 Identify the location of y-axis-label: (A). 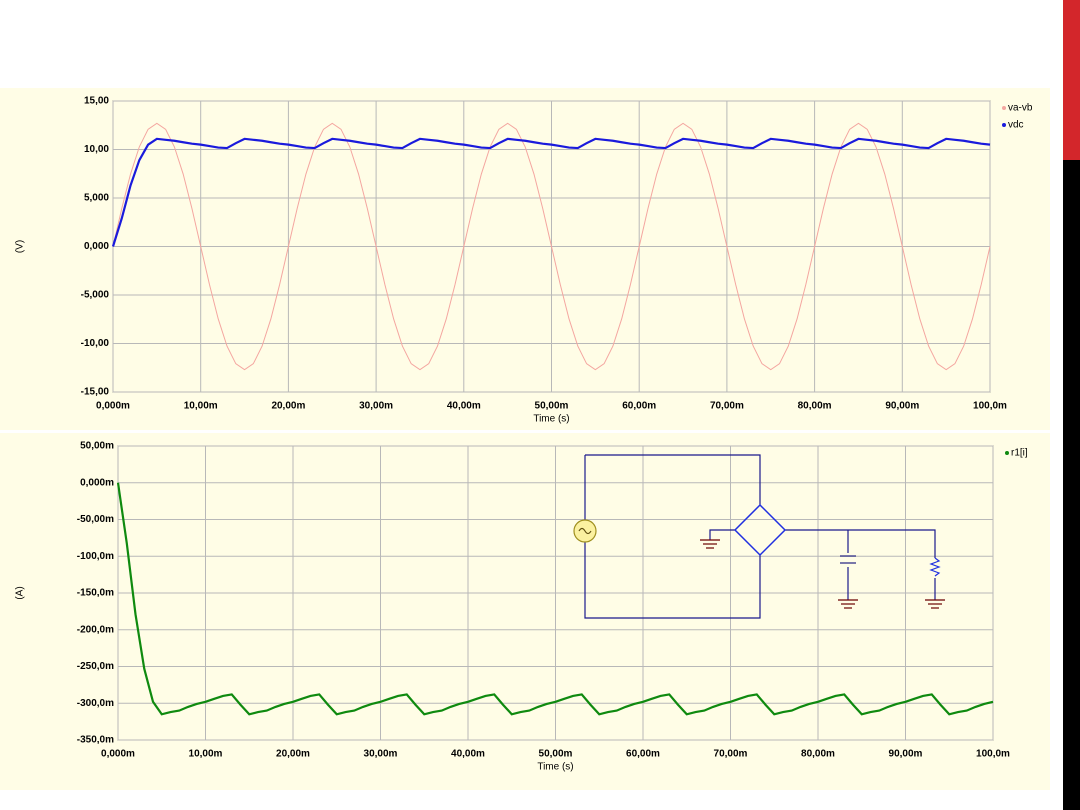
(20, 592).